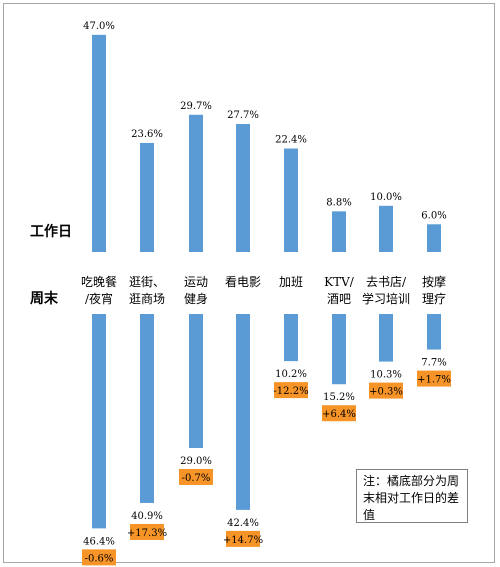 Image resolution: width=500 pixels, height=567 pixels. What do you see at coordinates (99, 26) in the screenshot?
I see `weekday-value-label: 47.0%` at bounding box center [99, 26].